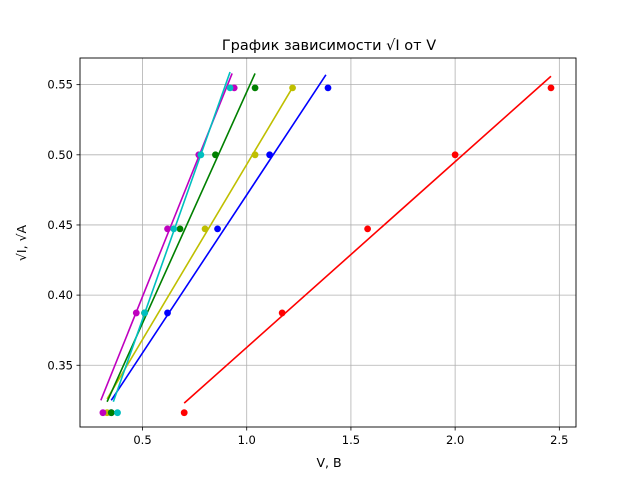  What do you see at coordinates (329, 46) in the screenshot?
I see `chart-title: График зависимости √I от V` at bounding box center [329, 46].